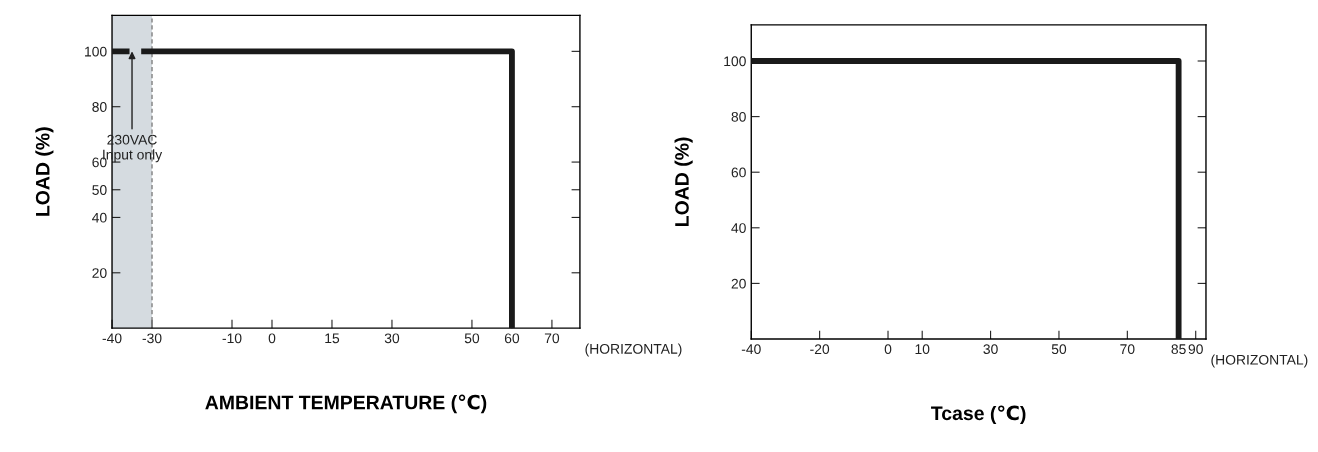  I want to click on y-tick-label: 60, so click(738, 172).